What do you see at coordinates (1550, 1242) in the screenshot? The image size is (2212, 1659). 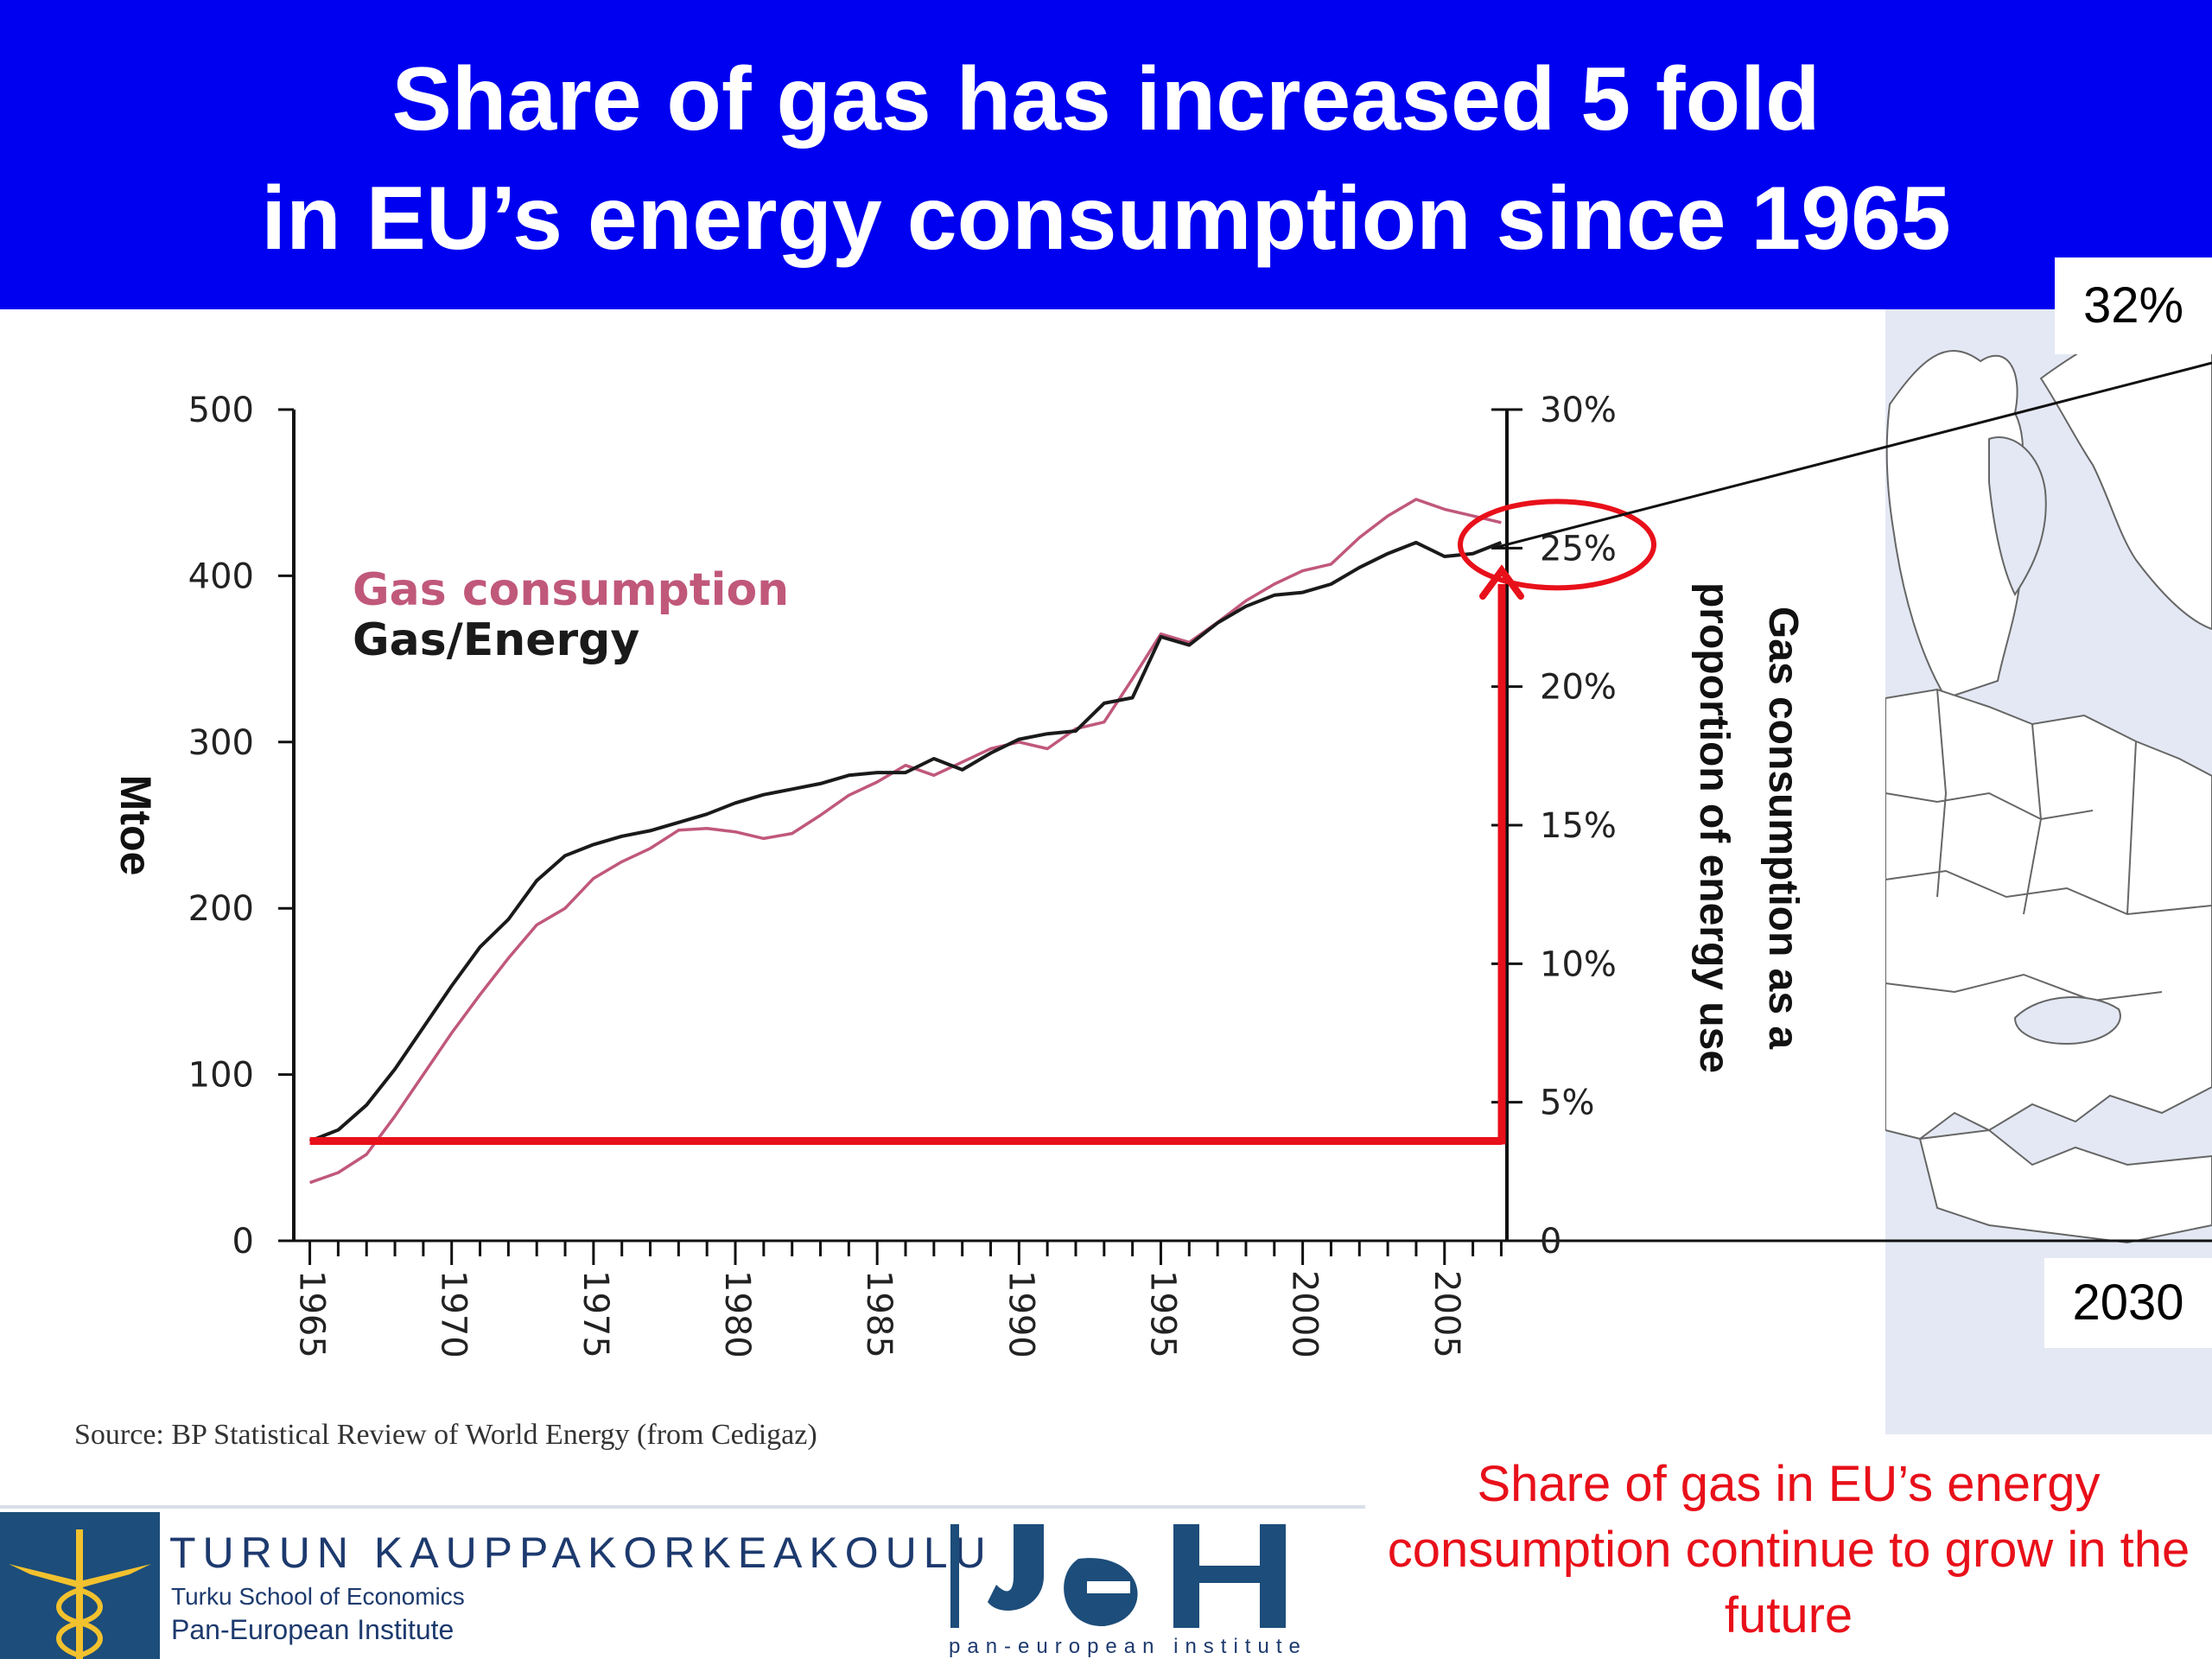 I see `y-tick-label-right: 0` at bounding box center [1550, 1242].